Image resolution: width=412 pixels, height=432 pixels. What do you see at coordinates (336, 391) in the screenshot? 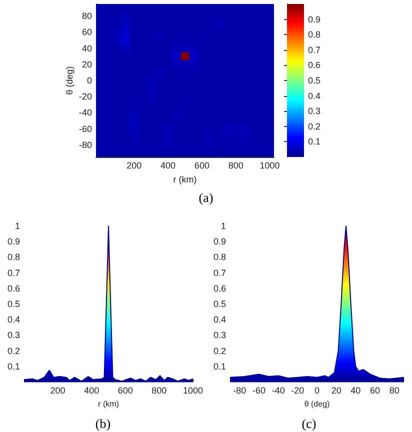
I see `x-tick-label: 20` at bounding box center [336, 391].